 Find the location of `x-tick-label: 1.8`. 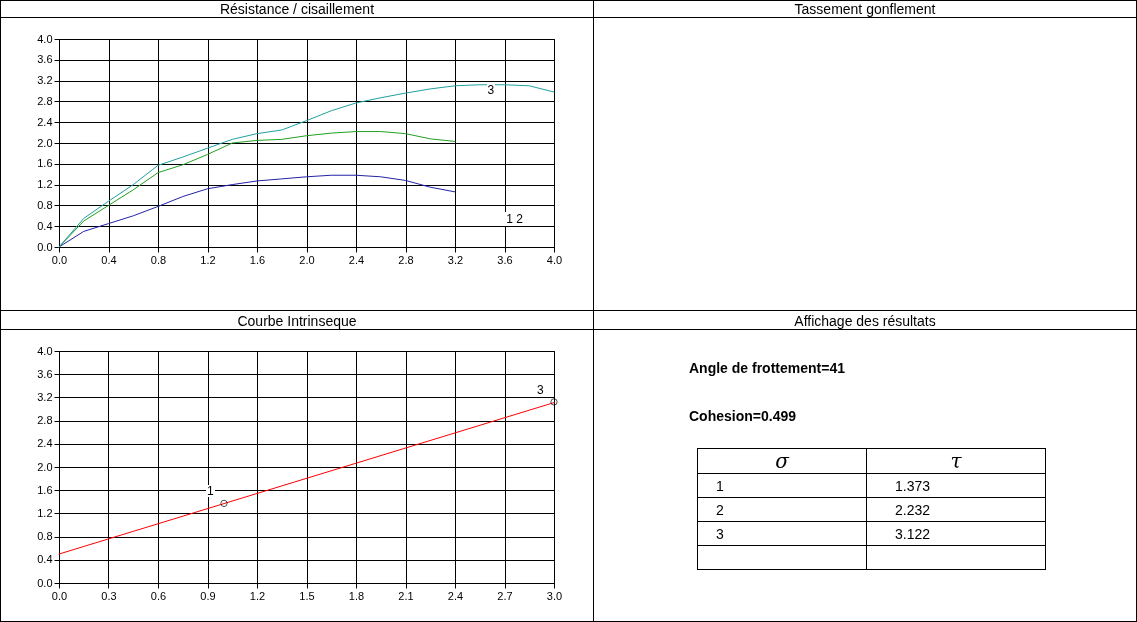

x-tick-label: 1.8 is located at coordinates (356, 595).